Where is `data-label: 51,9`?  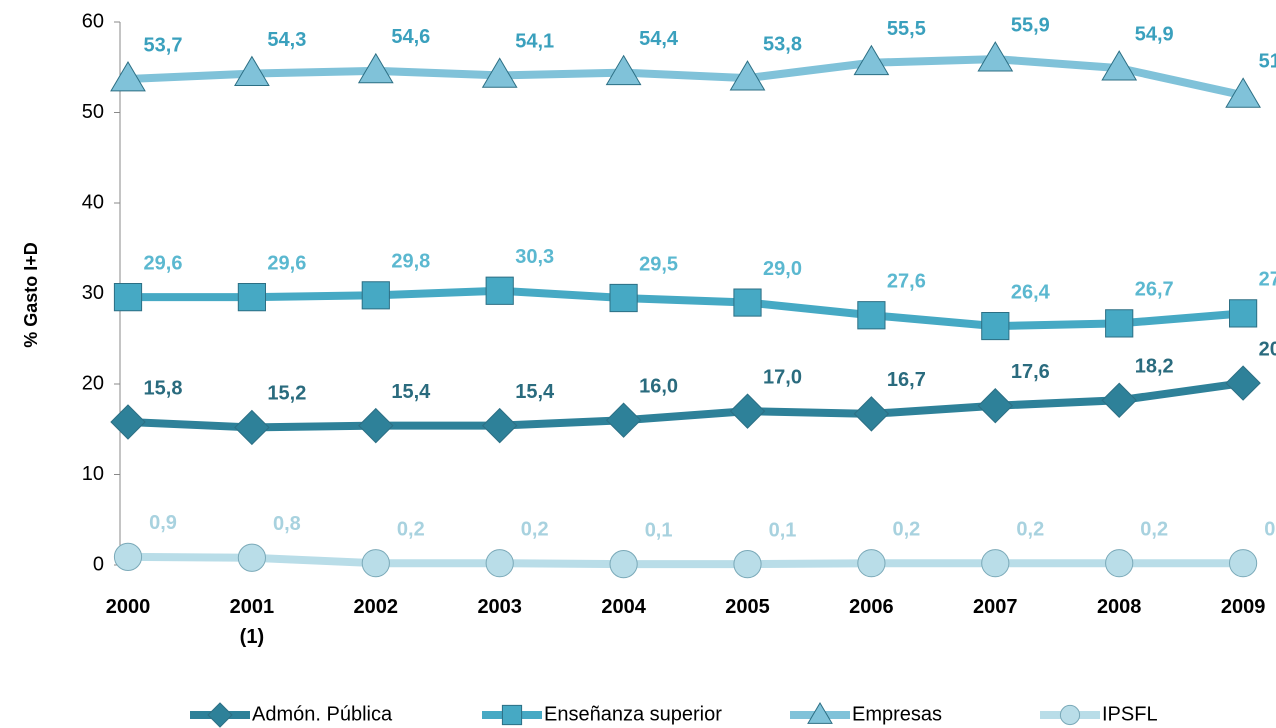
data-label: 51,9 is located at coordinates (1267, 62).